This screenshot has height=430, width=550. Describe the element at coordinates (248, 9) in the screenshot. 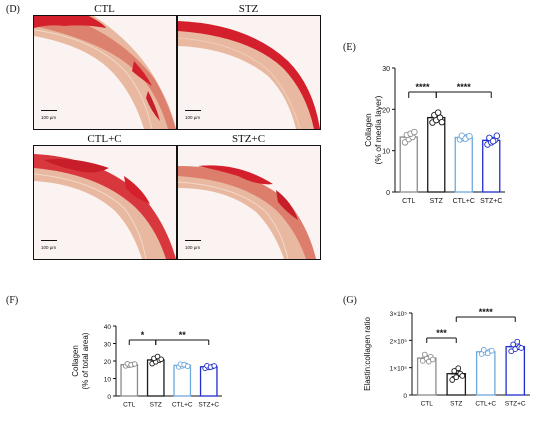

I see `micrograph-title-stz: STZ` at that location.